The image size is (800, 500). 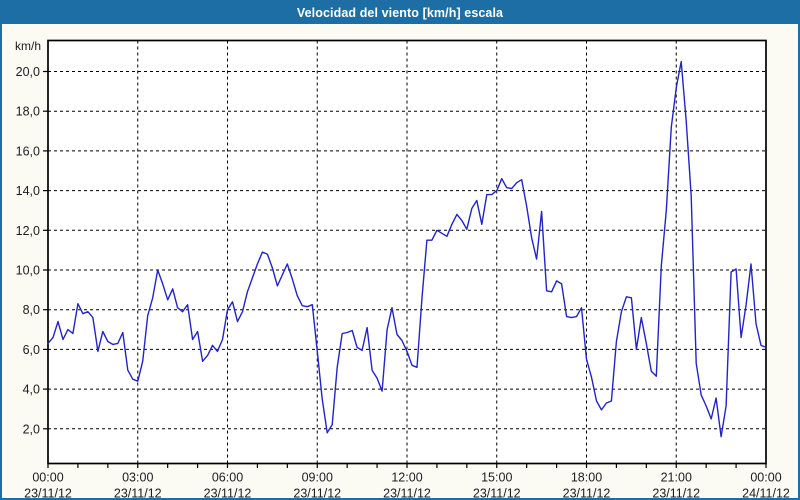 What do you see at coordinates (31, 429) in the screenshot?
I see `y-axis-label: 2,0` at bounding box center [31, 429].